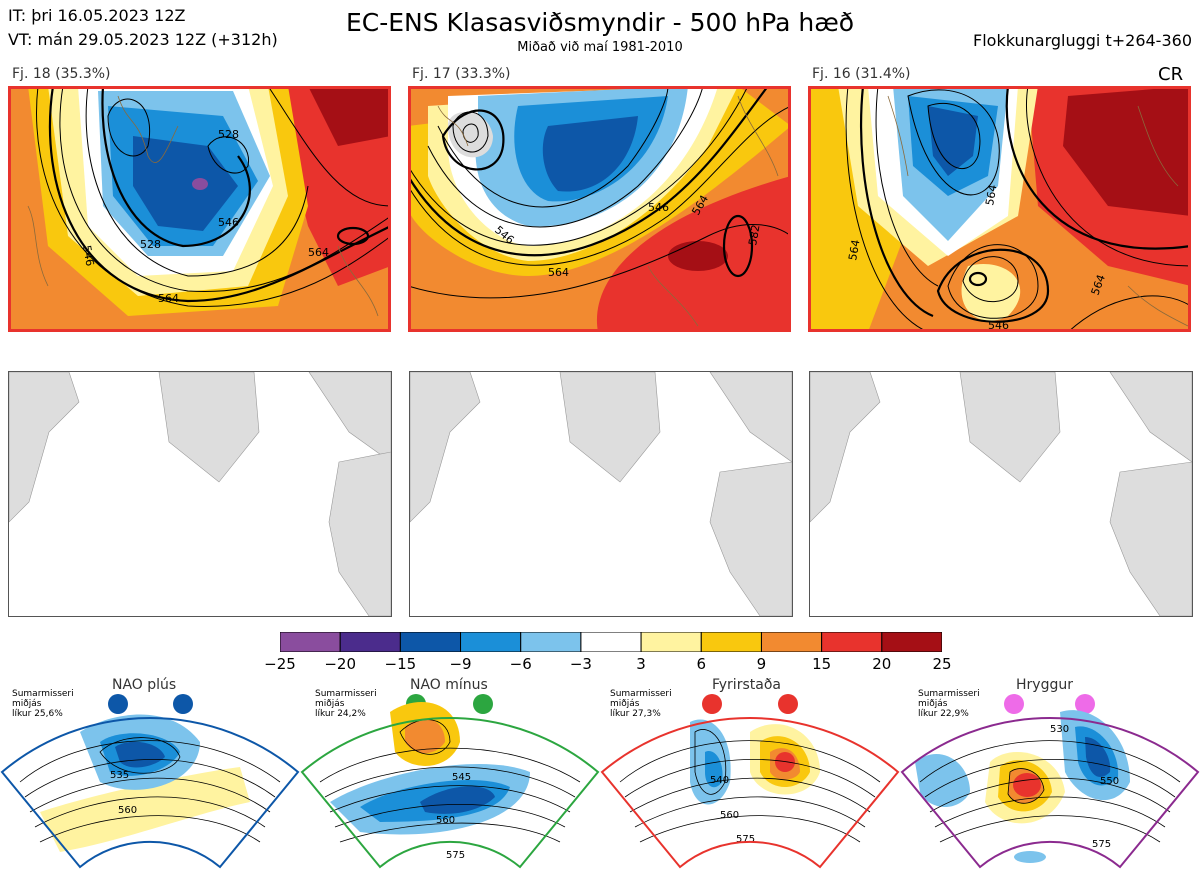 This screenshot has width=1200, height=872. Describe the element at coordinates (37, 714) in the screenshot. I see `probability-label: líkur 25,6%` at that location.